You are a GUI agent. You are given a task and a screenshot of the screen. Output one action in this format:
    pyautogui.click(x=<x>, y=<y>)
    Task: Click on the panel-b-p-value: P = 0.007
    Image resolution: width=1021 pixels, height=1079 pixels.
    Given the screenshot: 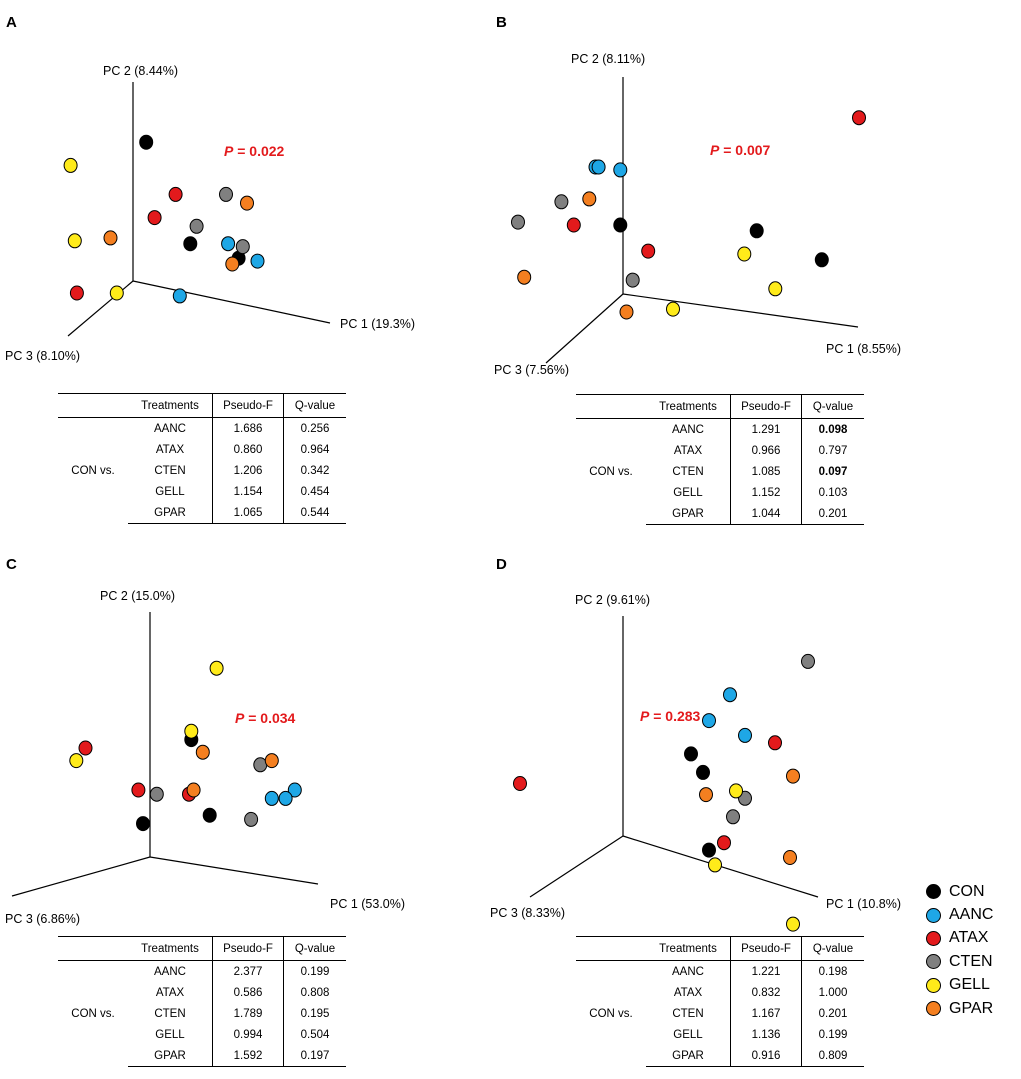 What is the action you would take?
    pyautogui.click(x=740, y=150)
    